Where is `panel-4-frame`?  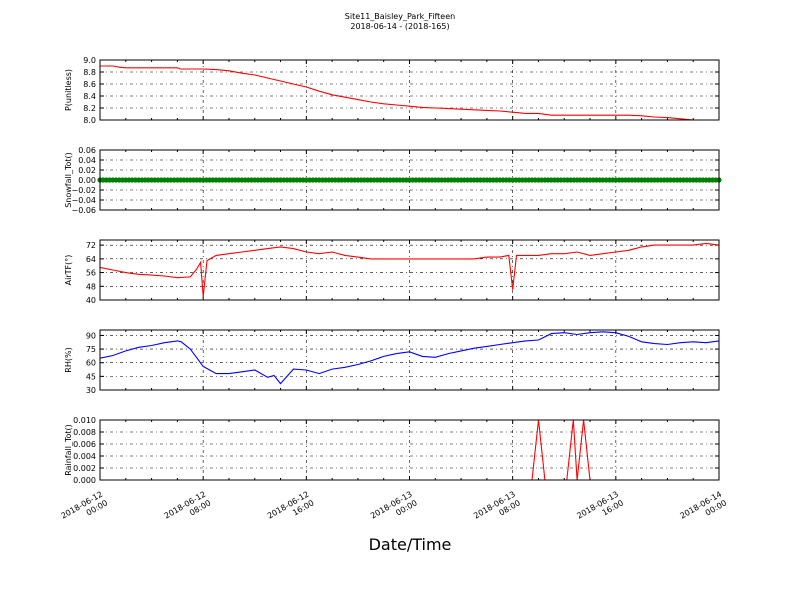 panel-4-frame is located at coordinates (409, 360).